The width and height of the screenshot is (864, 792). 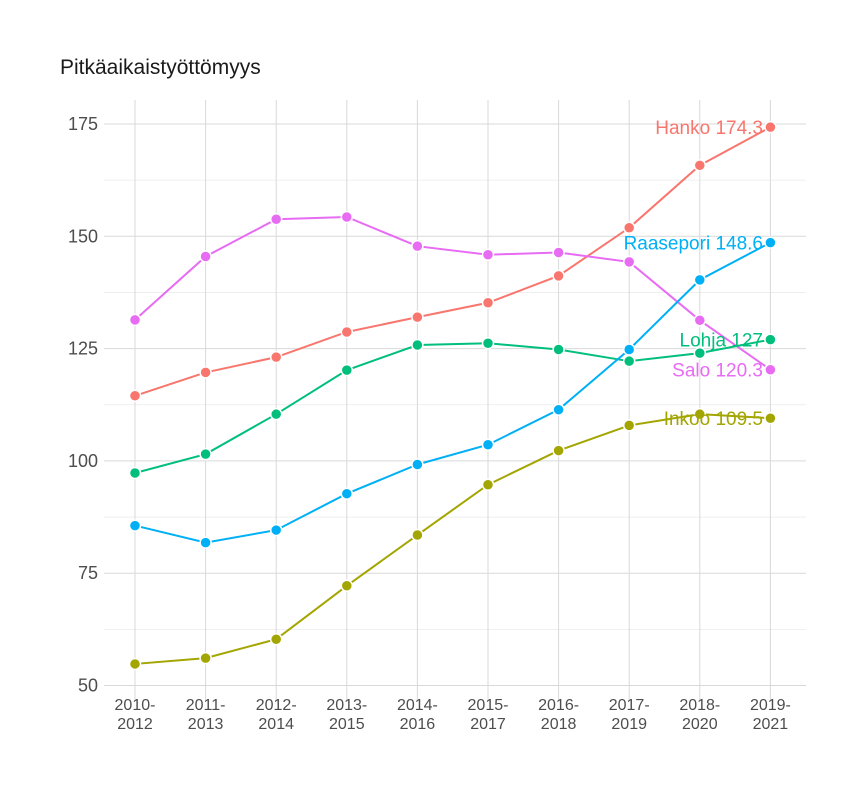 What do you see at coordinates (558, 715) in the screenshot?
I see `x-tick-label: 2016- 2018` at bounding box center [558, 715].